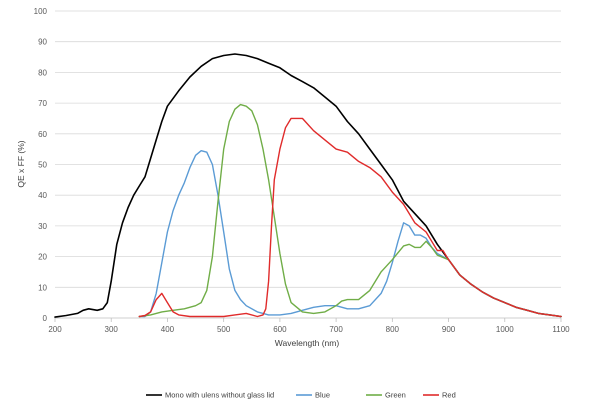 This screenshot has width=595, height=406. I want to click on y-axis-label: QE x FF (%), so click(21, 163).